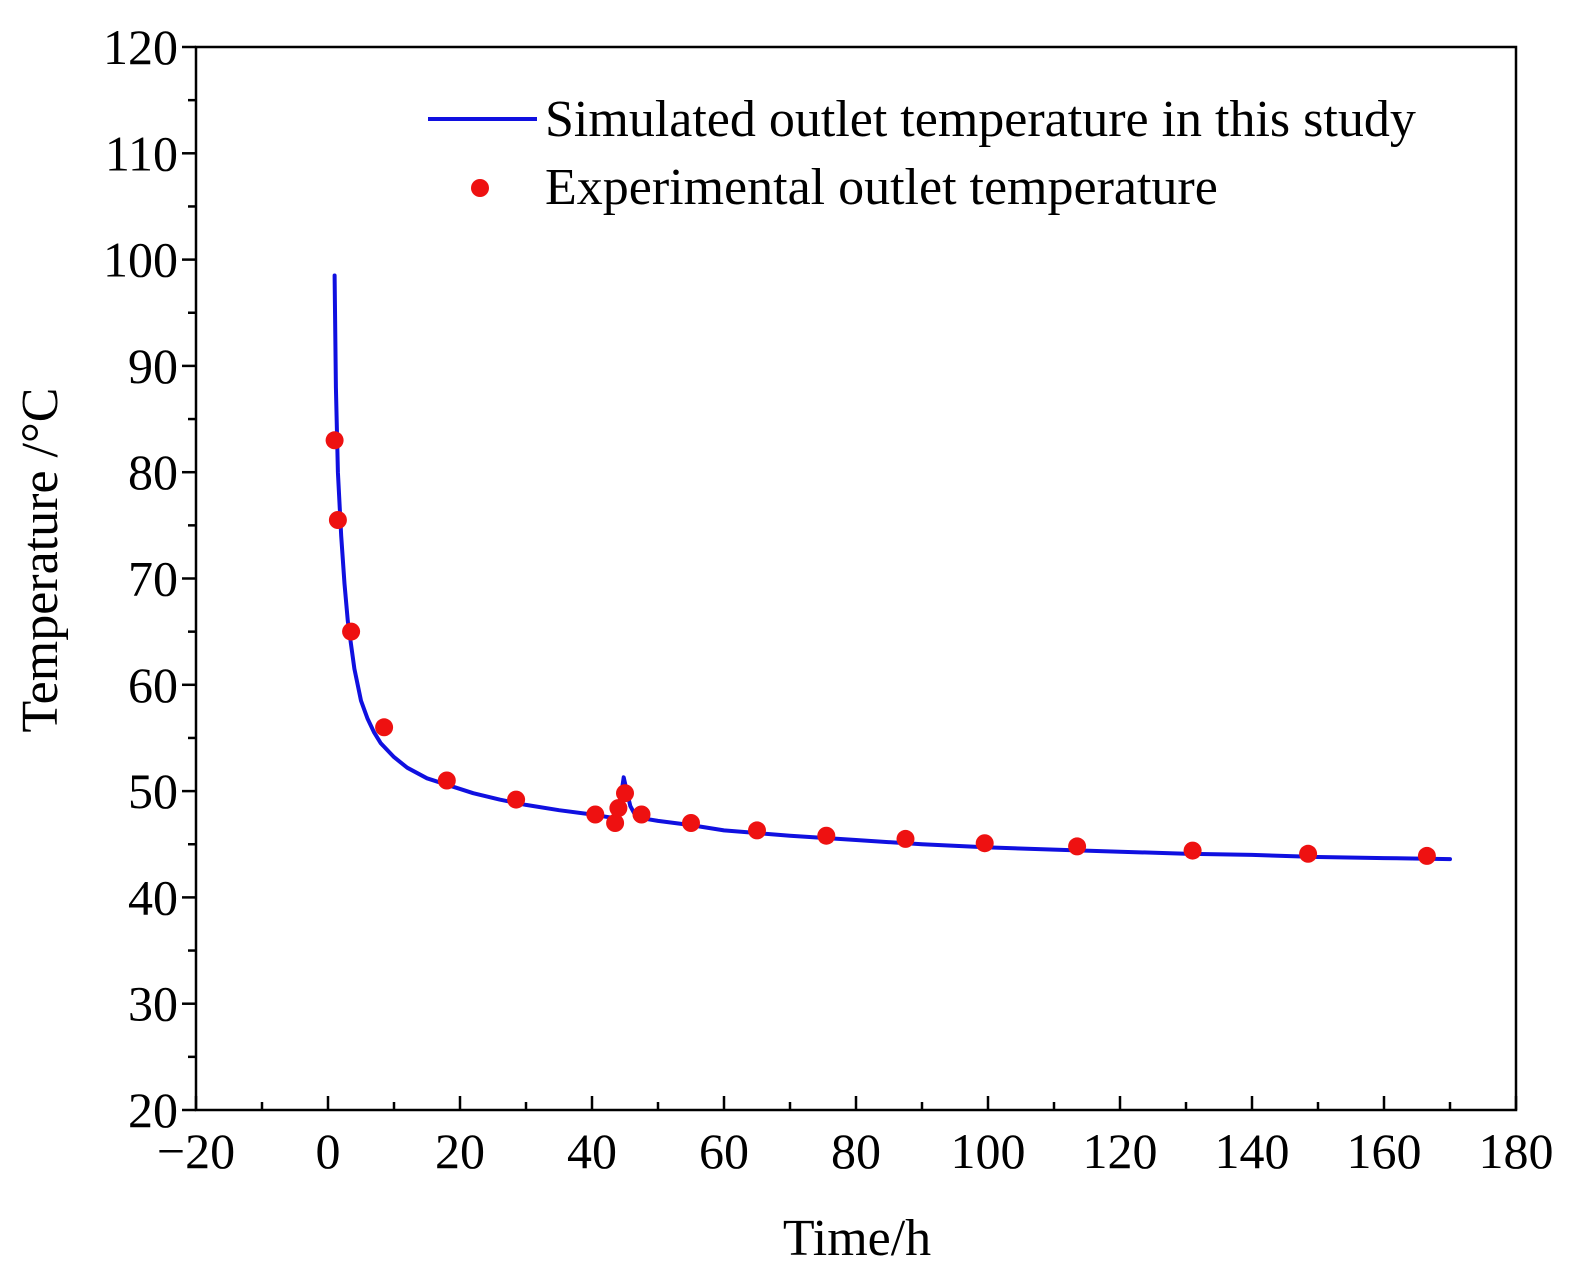 This screenshot has height=1279, width=1578. I want to click on x-tick-label: −20, so click(196, 1151).